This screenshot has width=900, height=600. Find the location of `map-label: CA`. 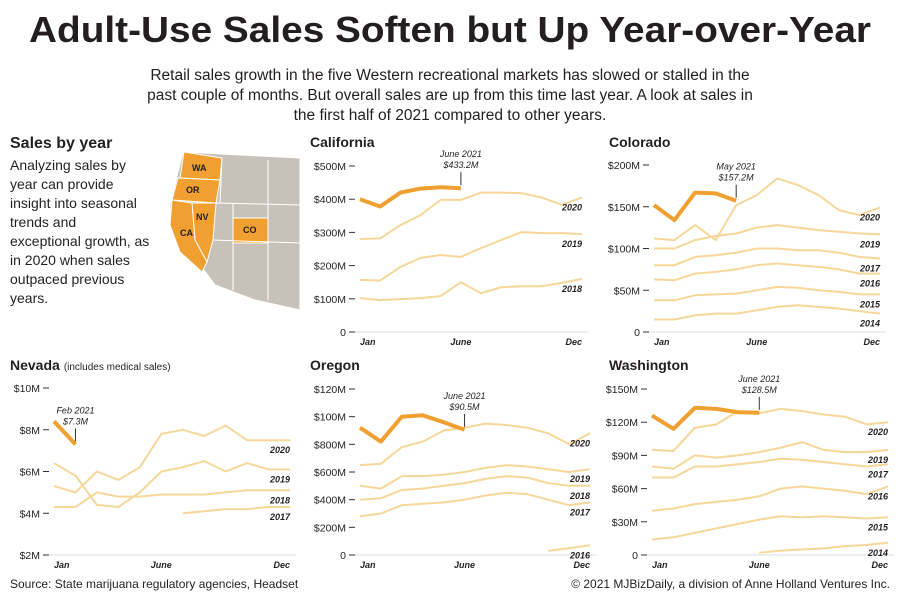

map-label: CA is located at coordinates (186, 233).